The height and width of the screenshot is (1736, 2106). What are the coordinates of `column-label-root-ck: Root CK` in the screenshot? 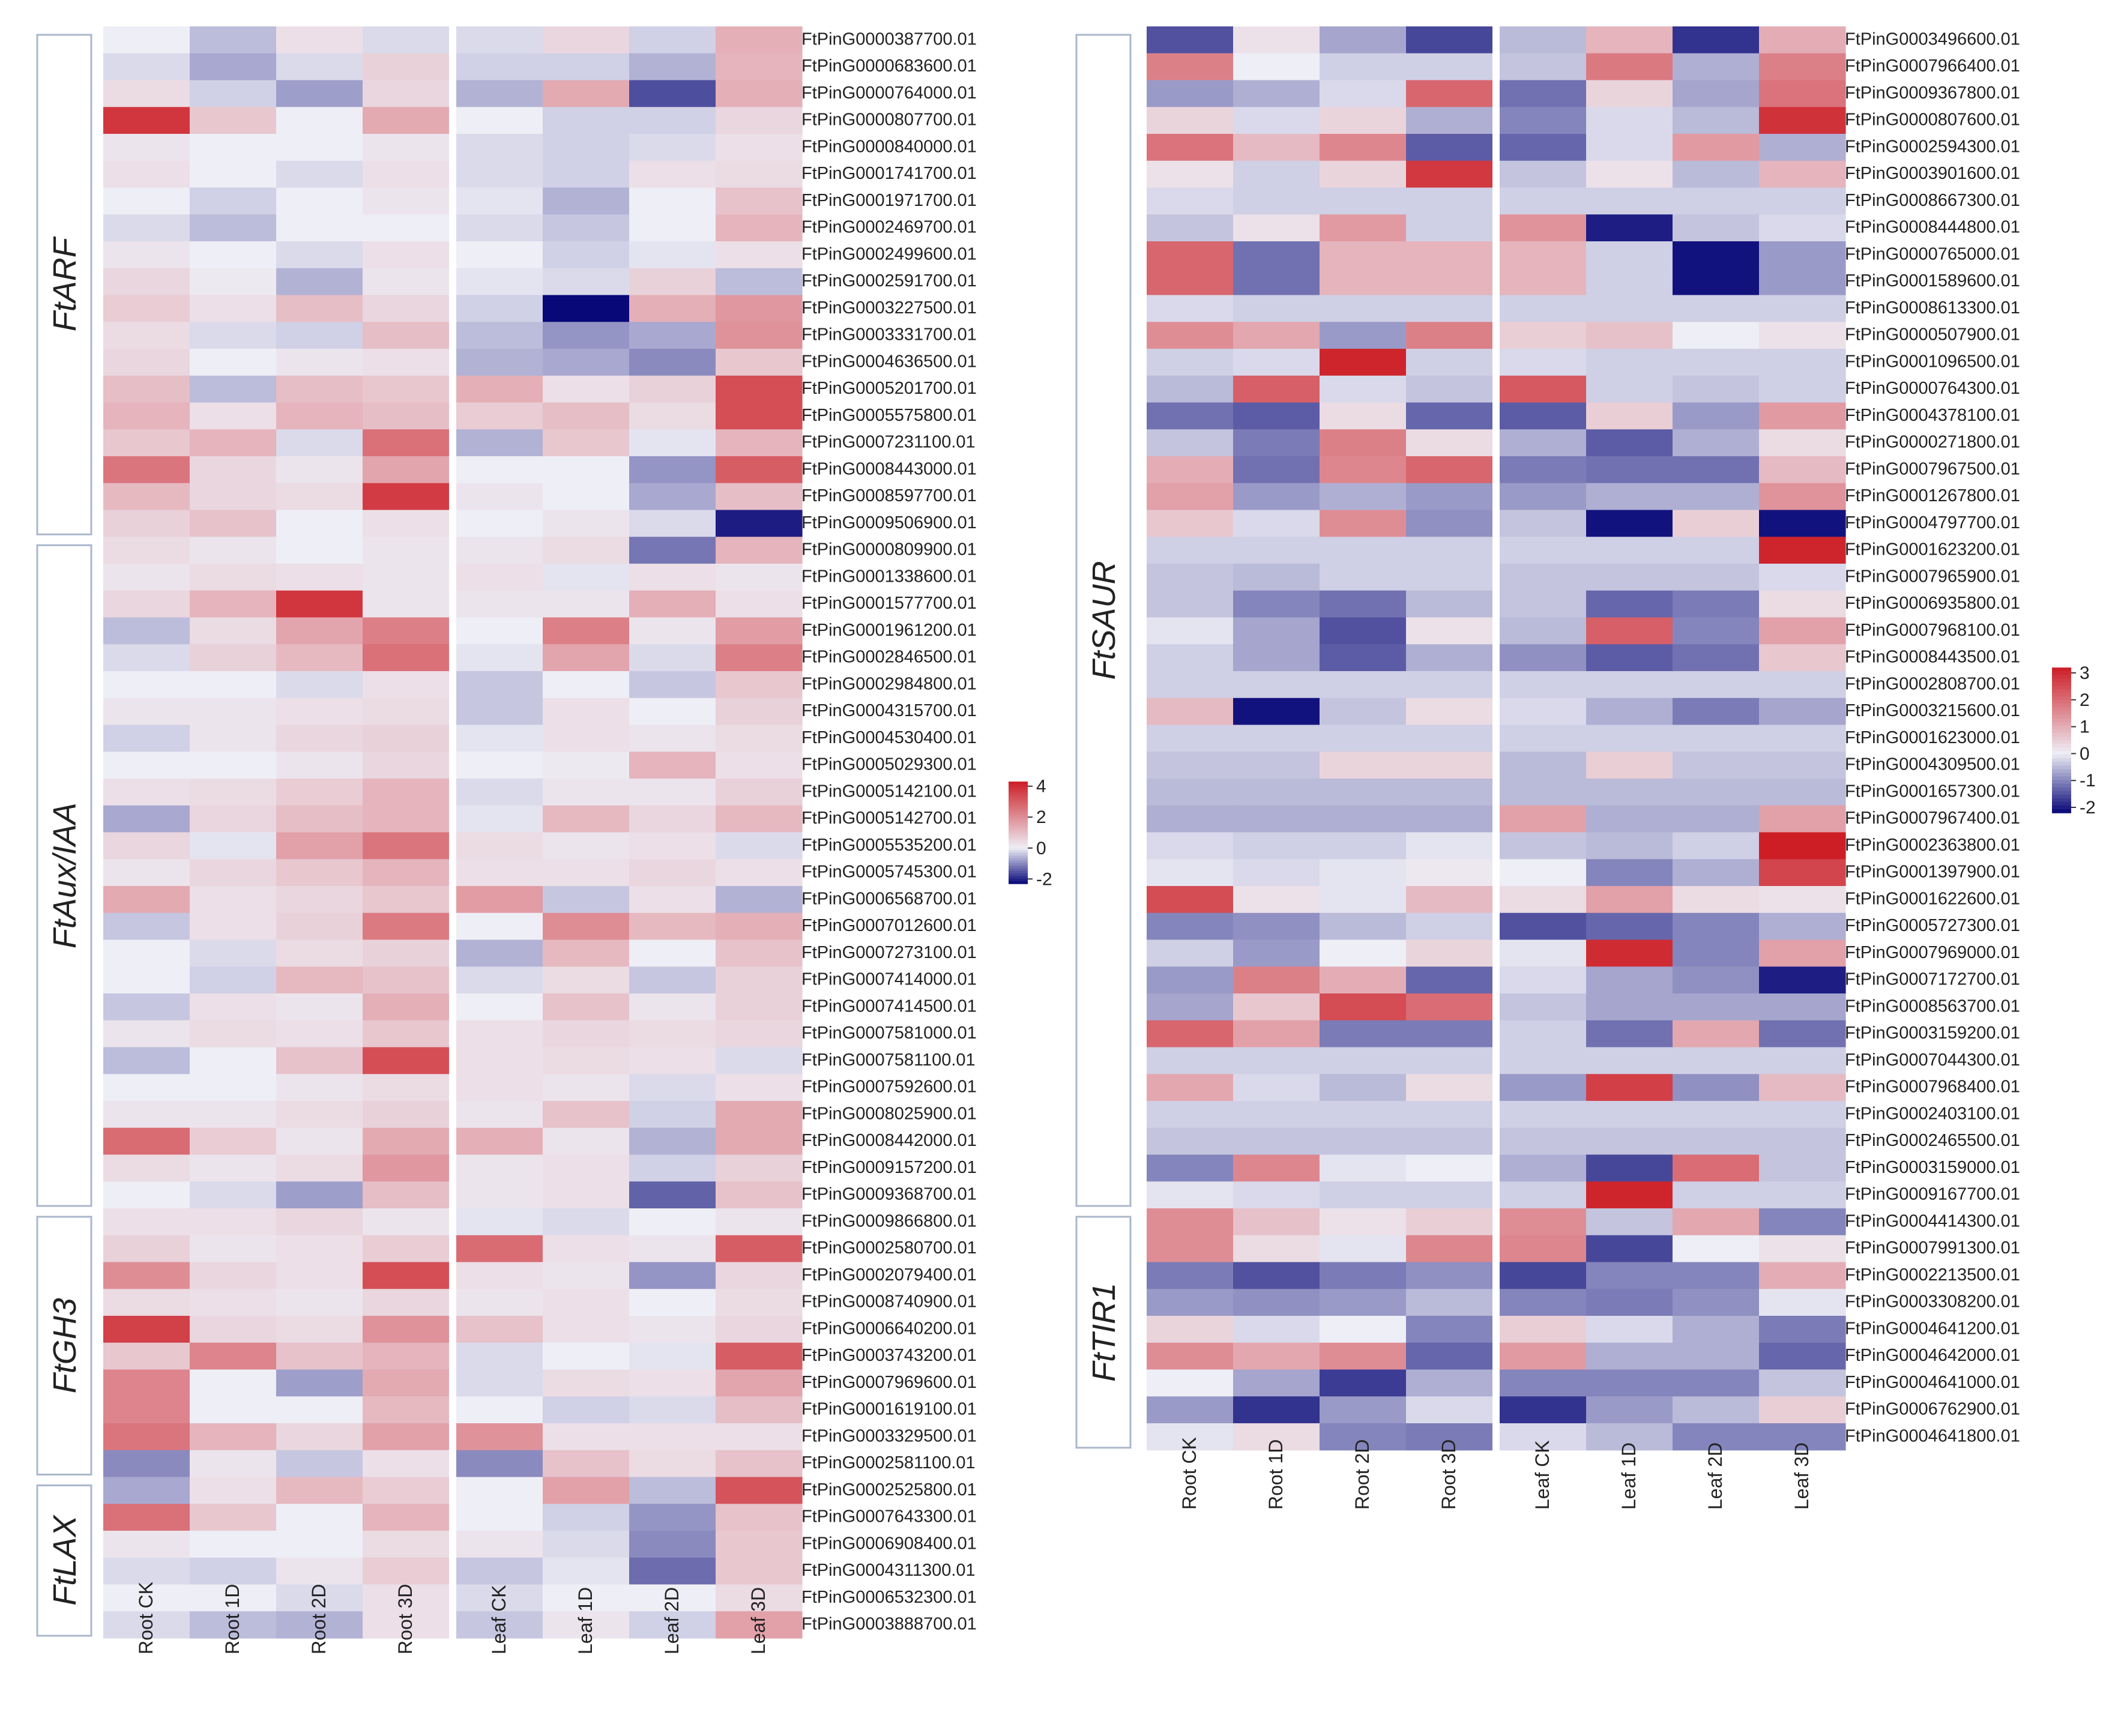 It's located at (146, 1618).